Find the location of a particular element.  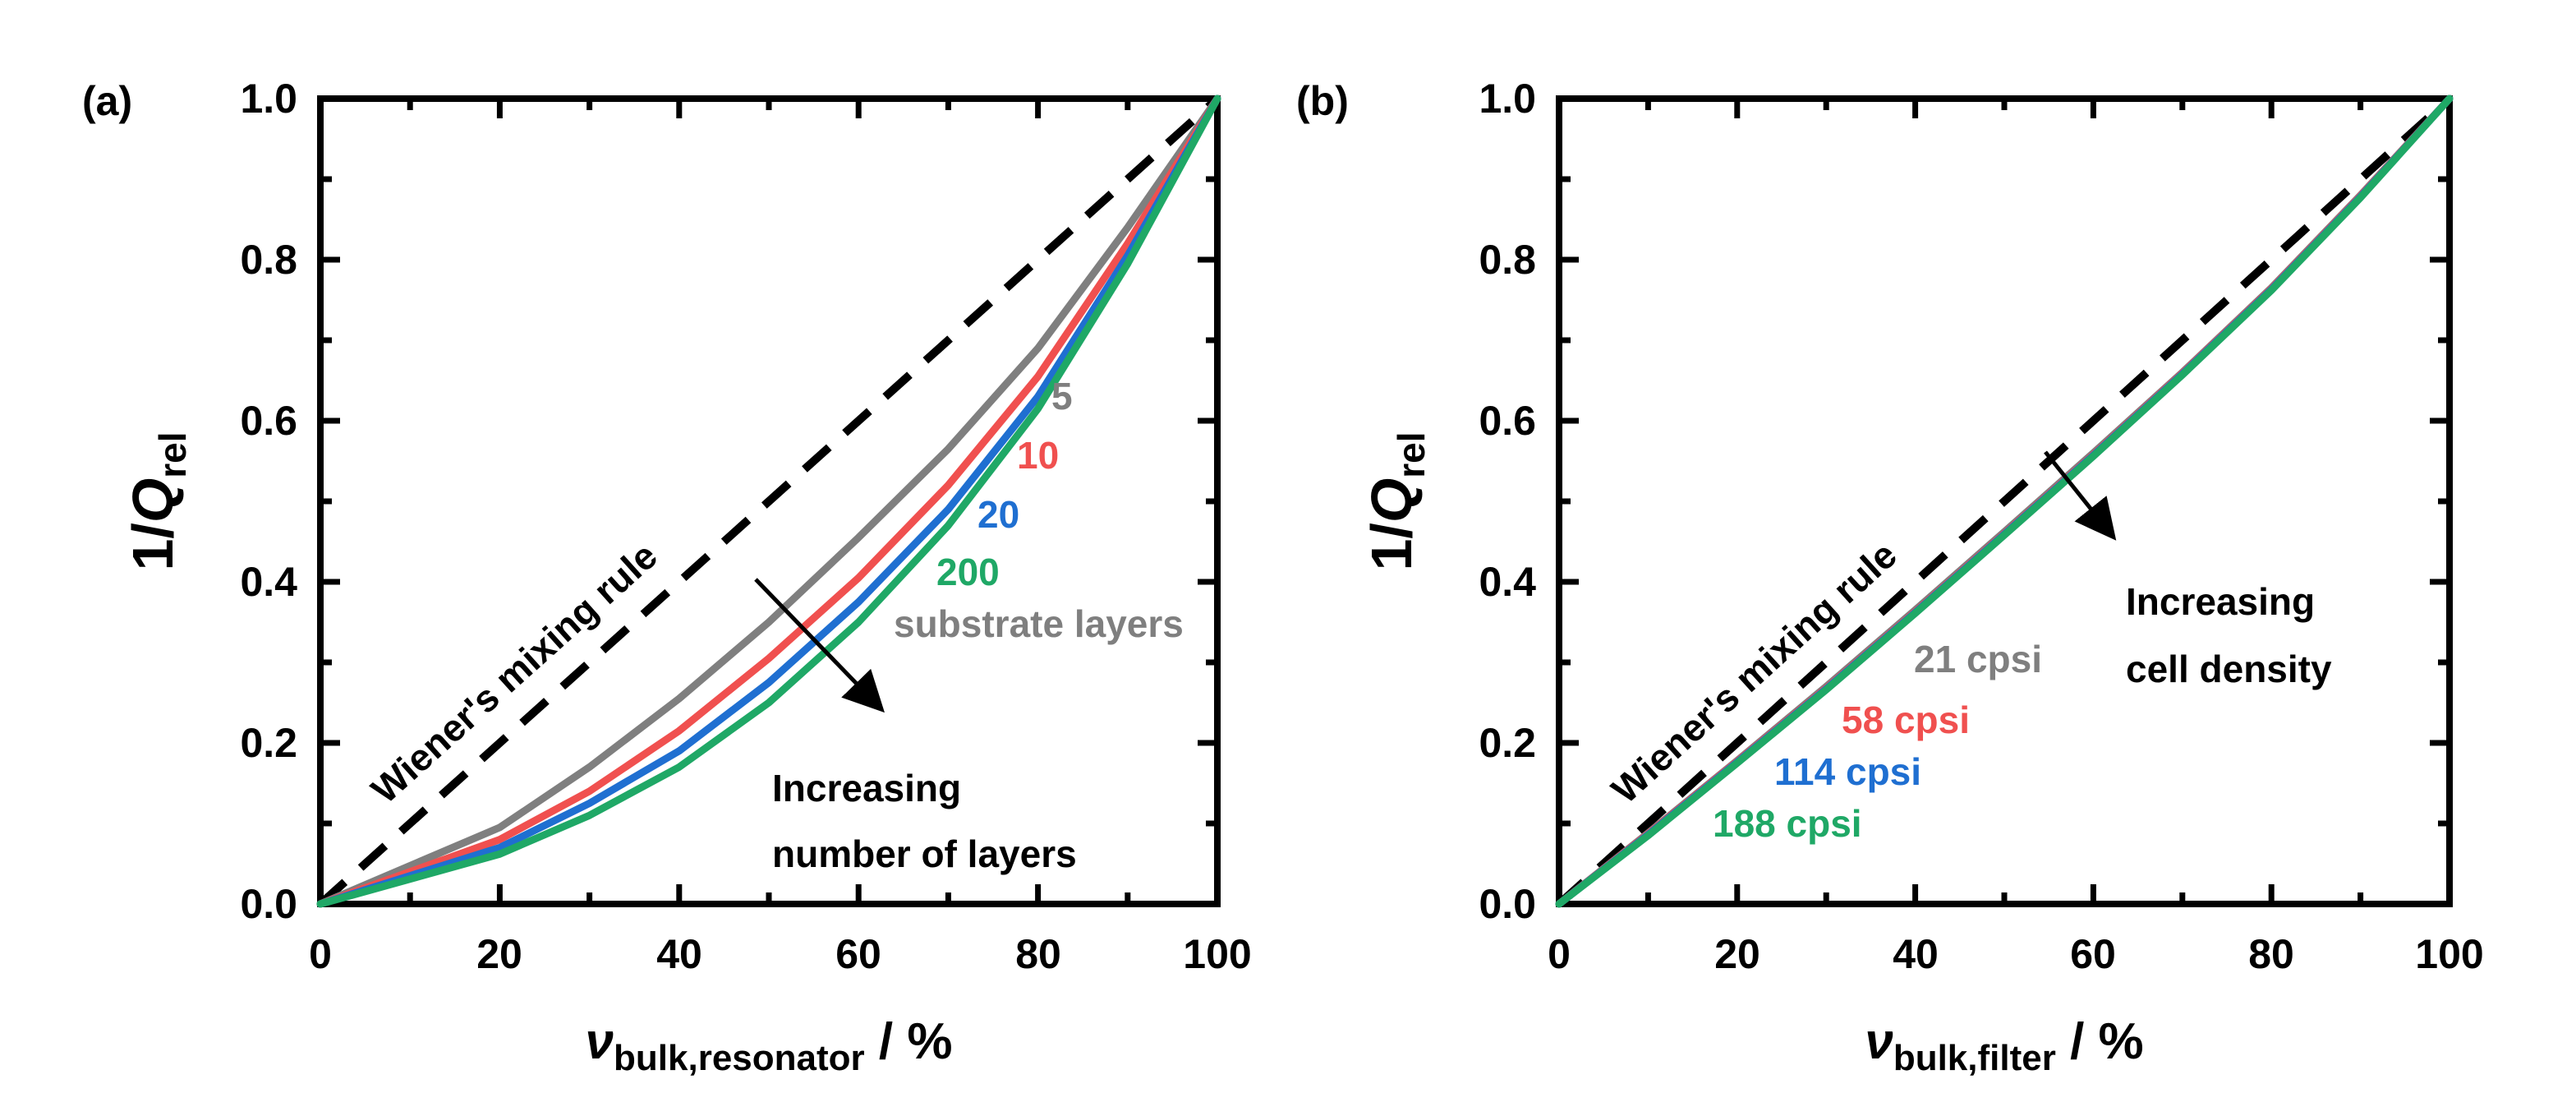

panel-b-x-tick-label: 80 is located at coordinates (2271, 954).